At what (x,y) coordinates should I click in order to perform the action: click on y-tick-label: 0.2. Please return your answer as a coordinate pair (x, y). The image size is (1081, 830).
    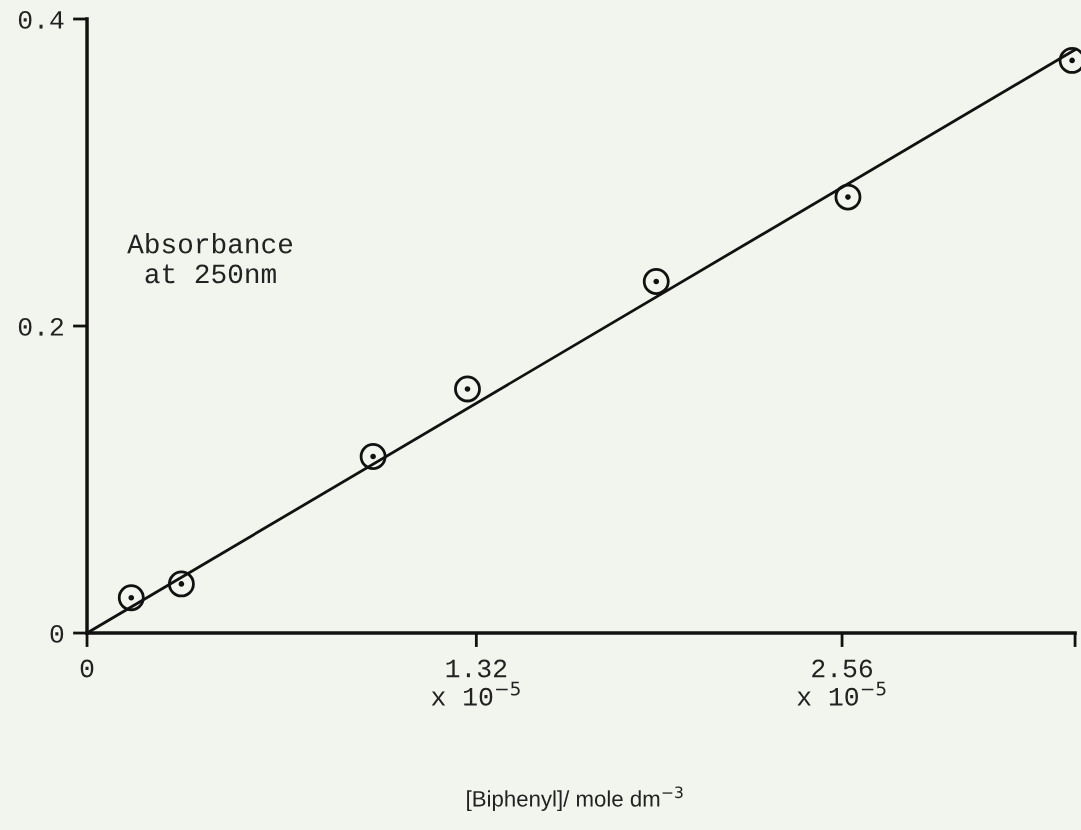
    Looking at the image, I should click on (40, 326).